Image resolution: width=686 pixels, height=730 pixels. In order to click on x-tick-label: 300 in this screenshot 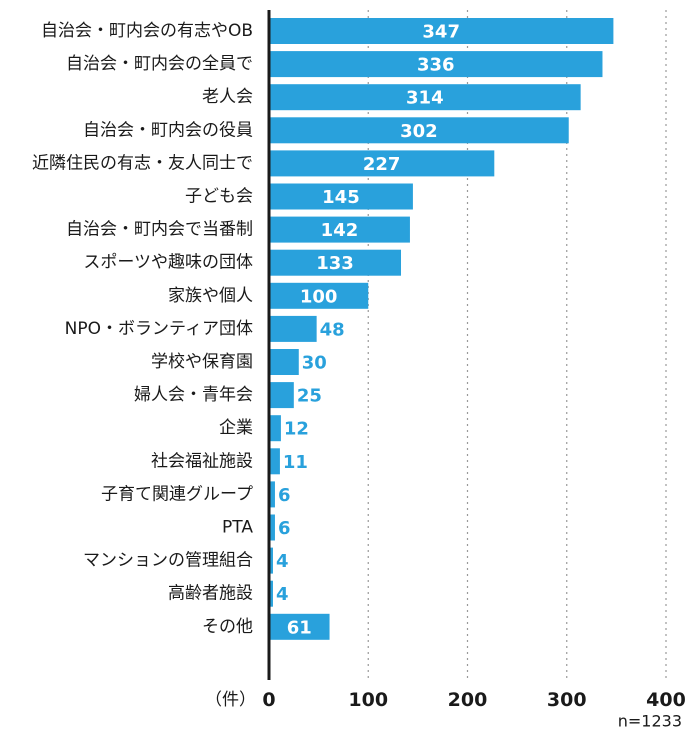, I will do `click(567, 700)`.